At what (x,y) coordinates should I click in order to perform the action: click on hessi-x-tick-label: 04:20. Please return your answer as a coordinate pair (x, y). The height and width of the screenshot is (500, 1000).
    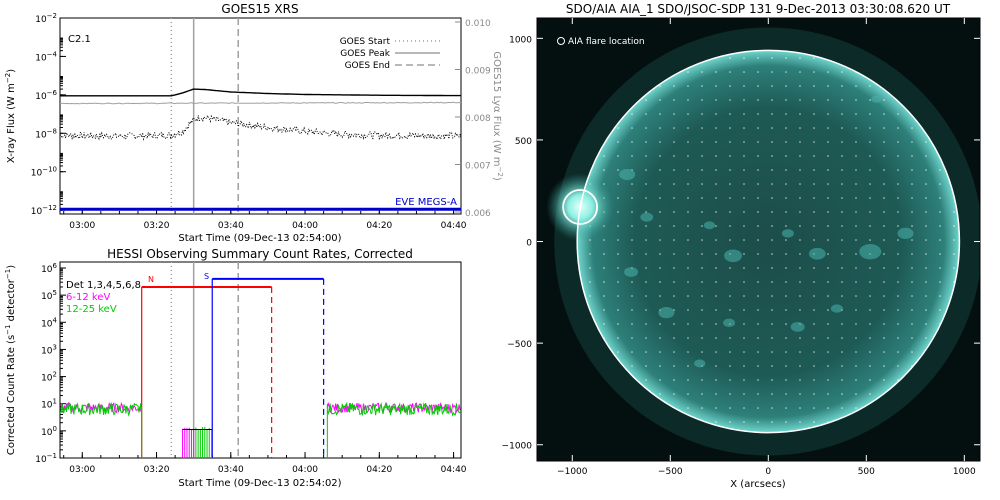
    Looking at the image, I should click on (379, 470).